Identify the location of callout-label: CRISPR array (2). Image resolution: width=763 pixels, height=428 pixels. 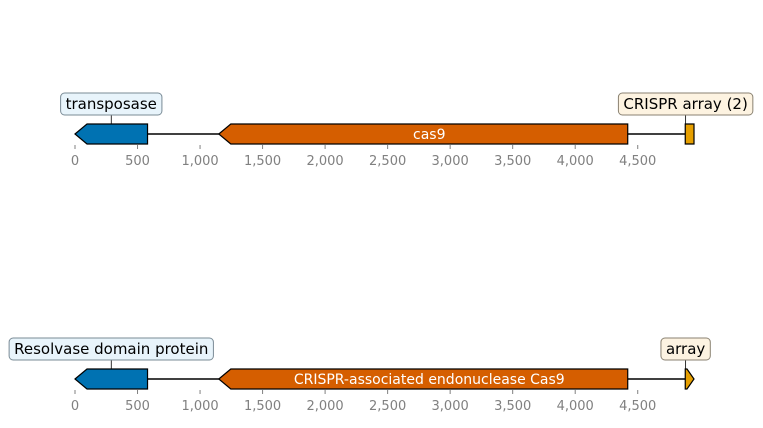
(685, 104).